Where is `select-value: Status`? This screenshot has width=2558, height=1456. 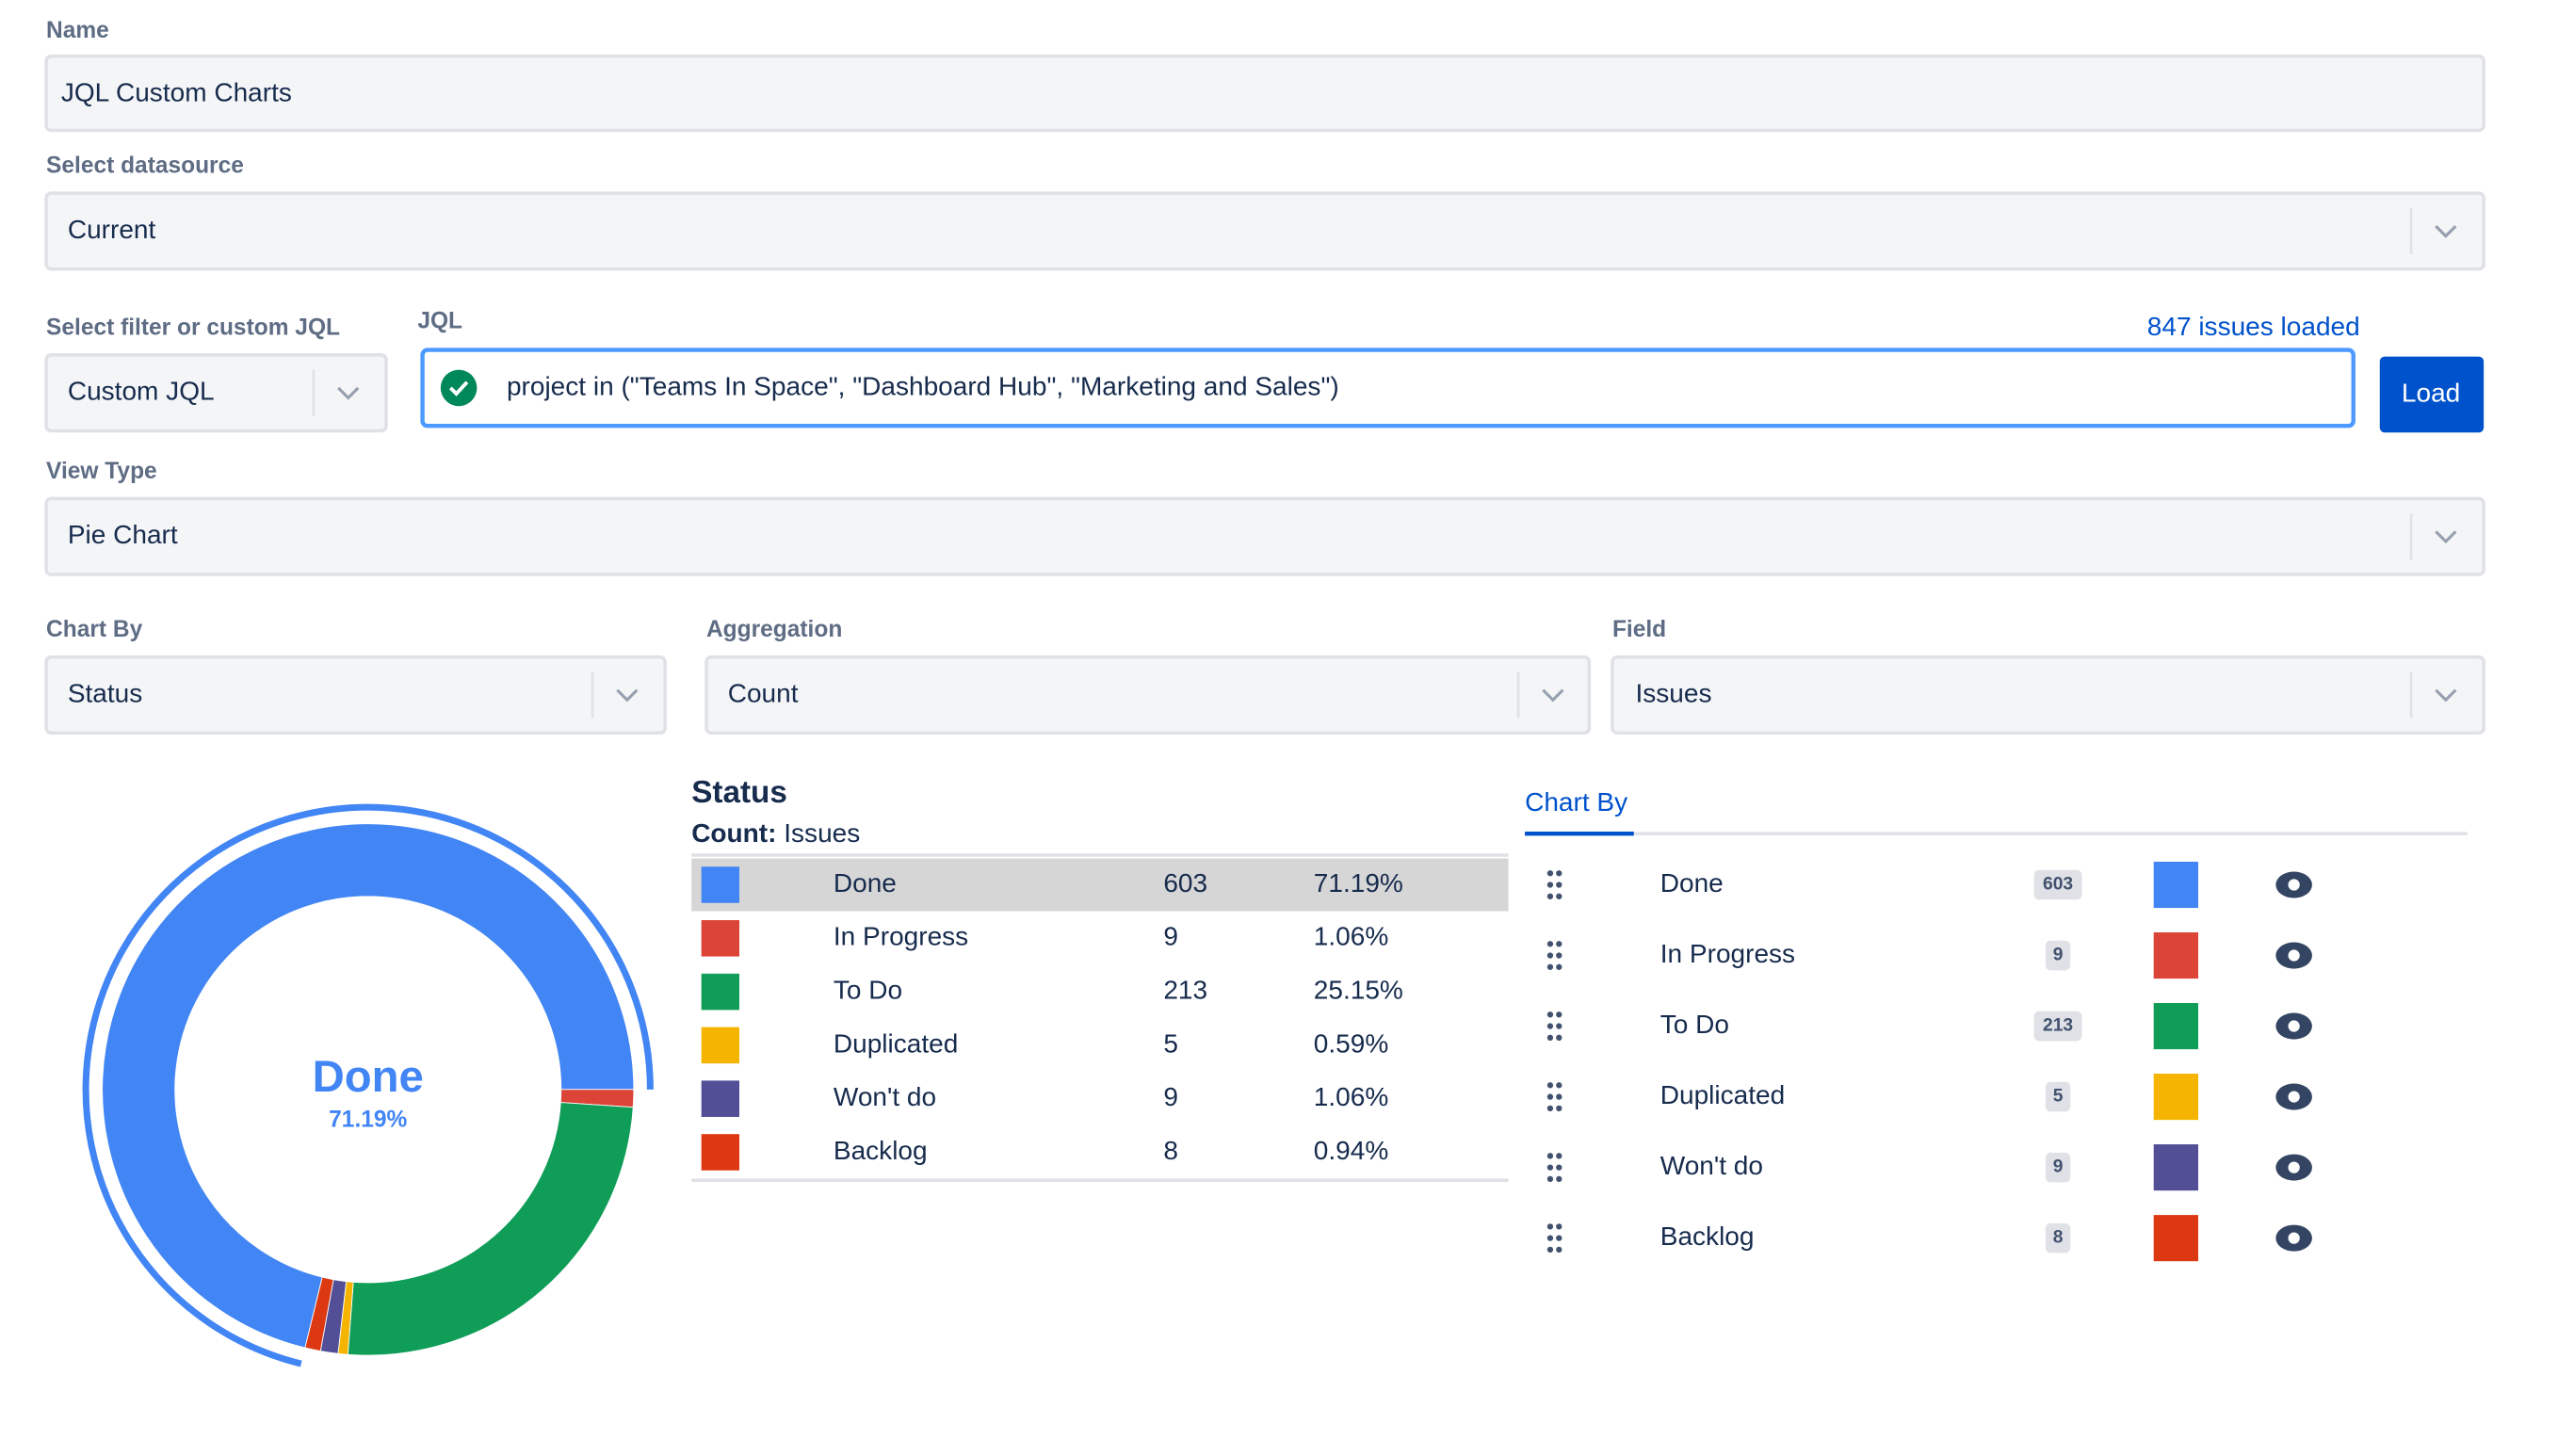 select-value: Status is located at coordinates (105, 692).